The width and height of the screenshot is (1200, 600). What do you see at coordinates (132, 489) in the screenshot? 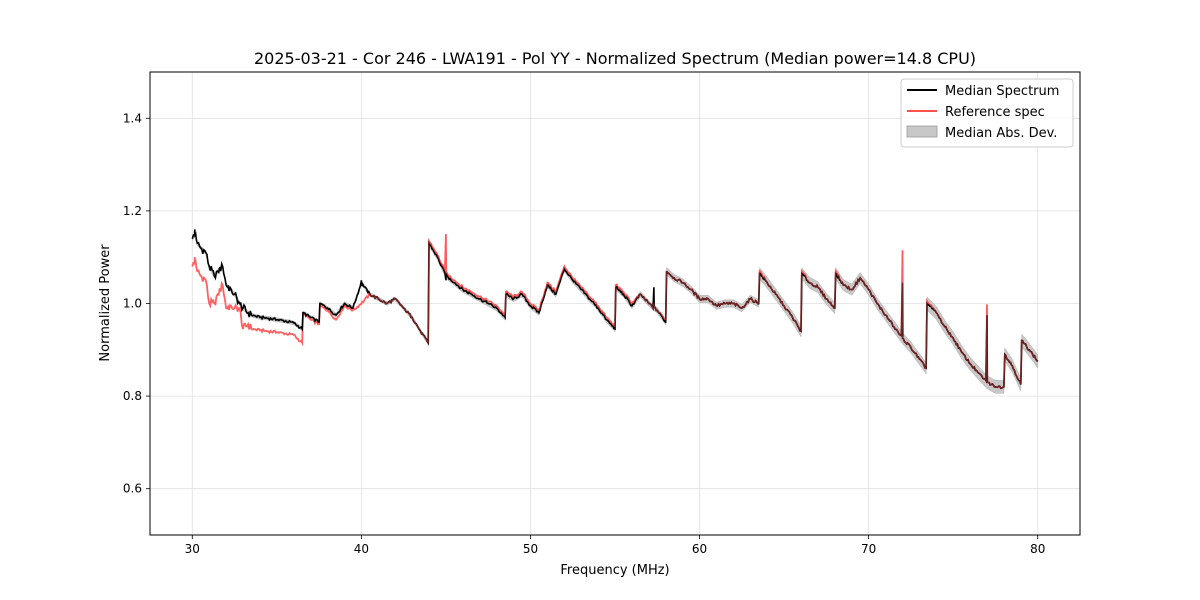
I see `y-tick-label: 0.6` at bounding box center [132, 489].